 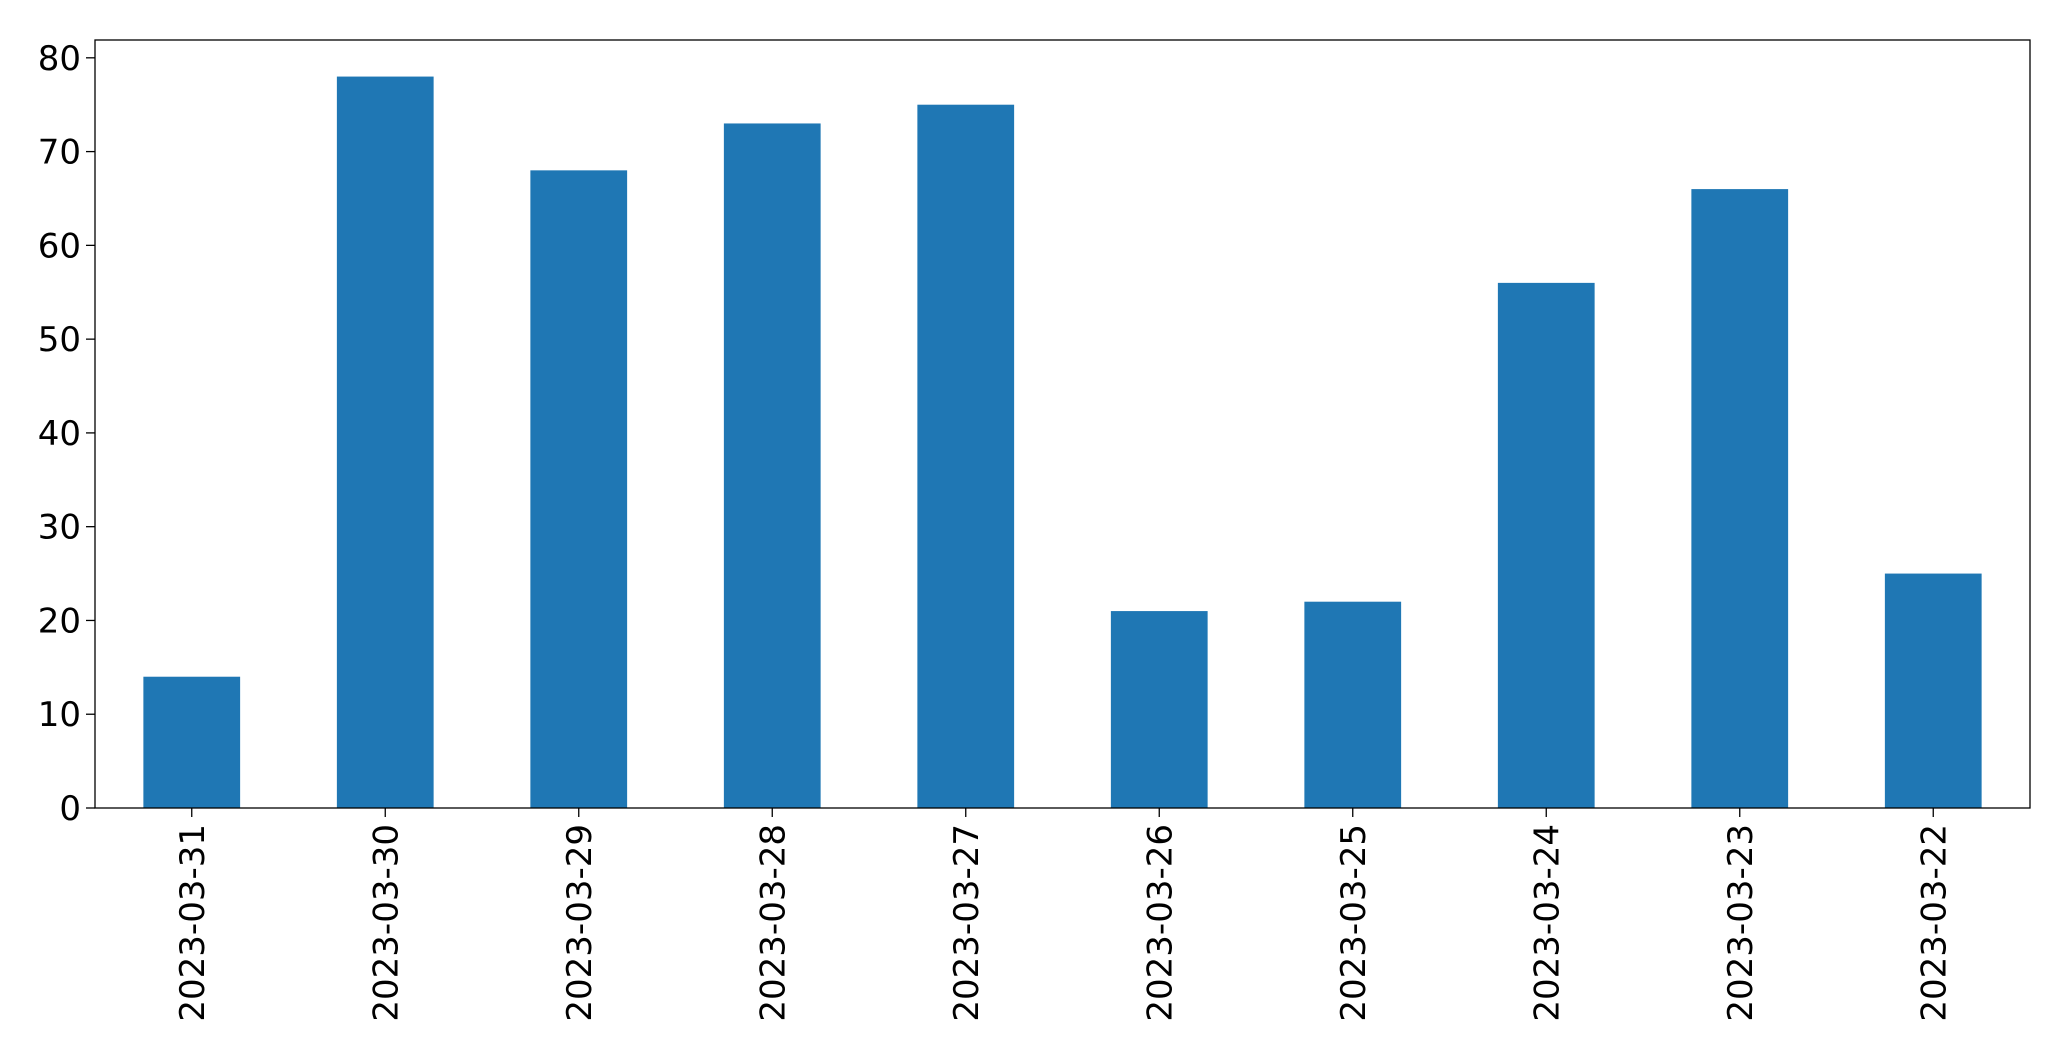 I want to click on y-tick-label: 10, so click(x=59, y=715).